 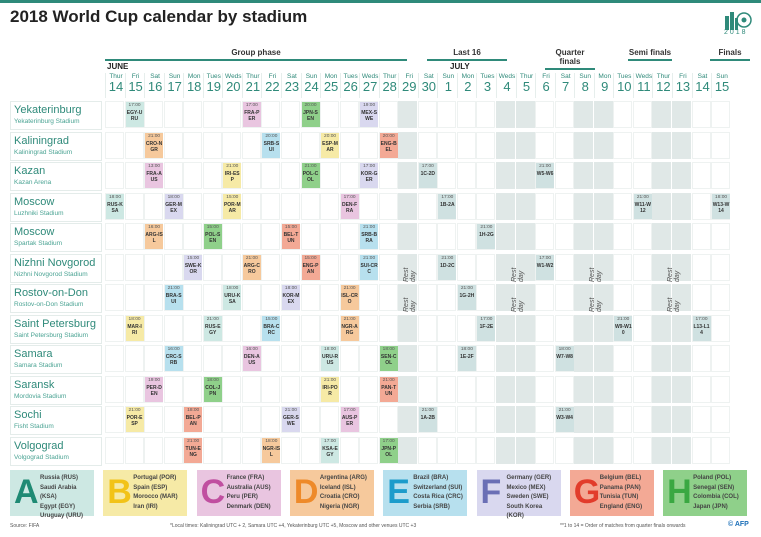 What do you see at coordinates (232, 85) in the screenshot?
I see `day-header: Weds 20` at bounding box center [232, 85].